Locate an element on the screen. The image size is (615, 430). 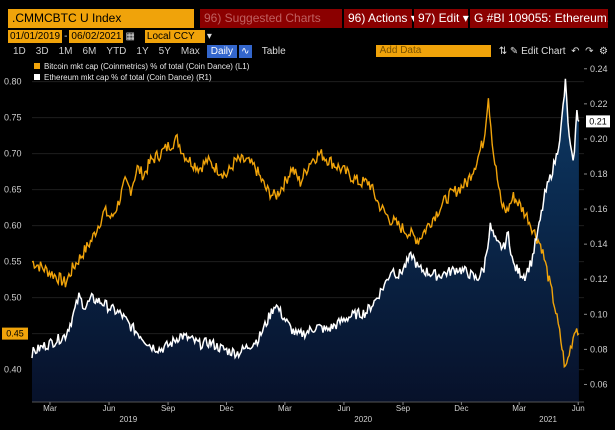
add-data-input: Add Data is located at coordinates (433, 51).